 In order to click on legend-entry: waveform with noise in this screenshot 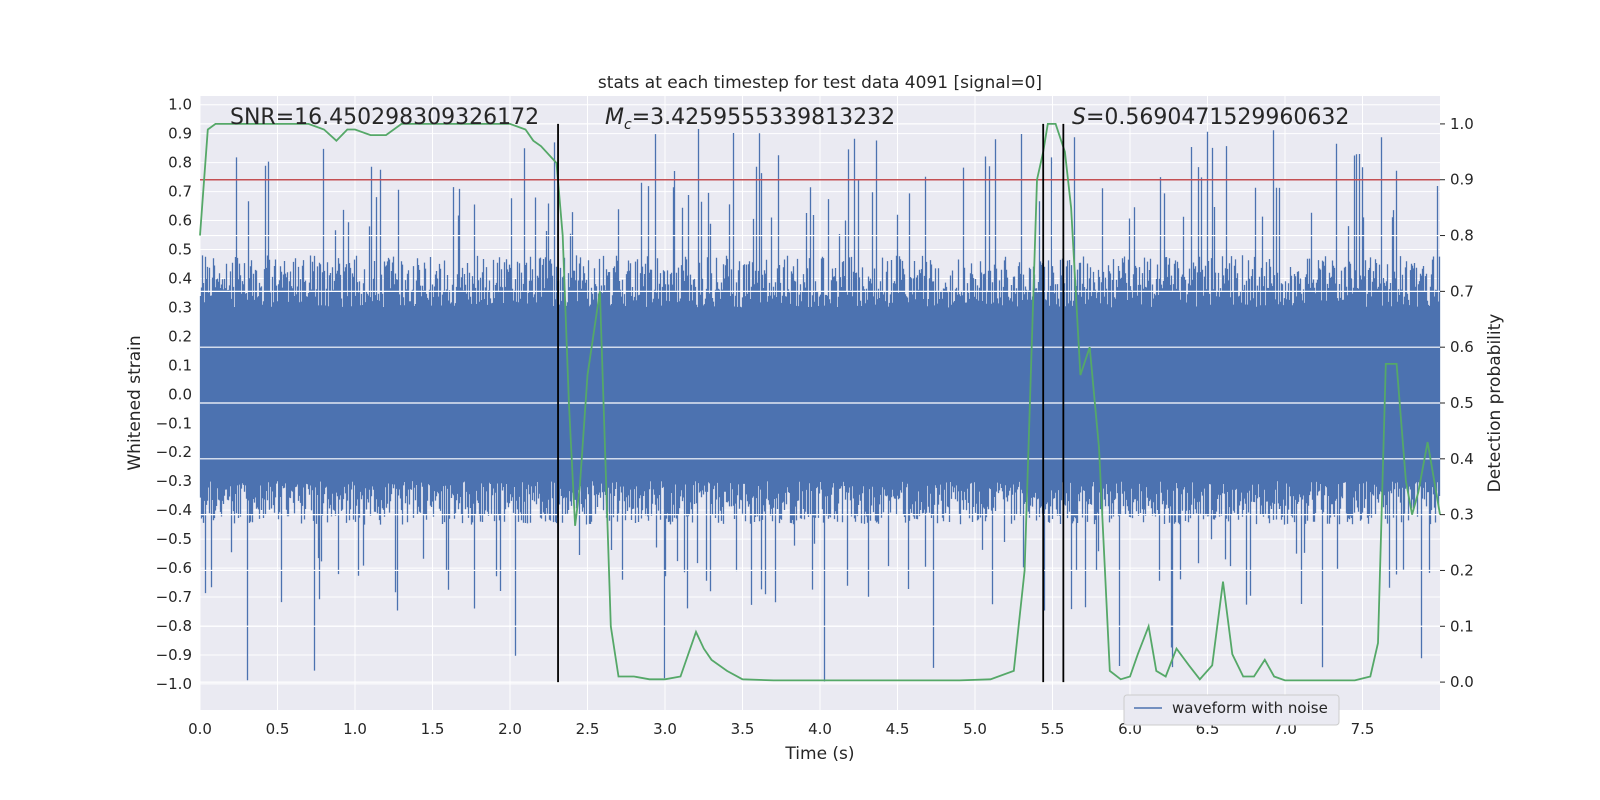, I will do `click(1250, 708)`.